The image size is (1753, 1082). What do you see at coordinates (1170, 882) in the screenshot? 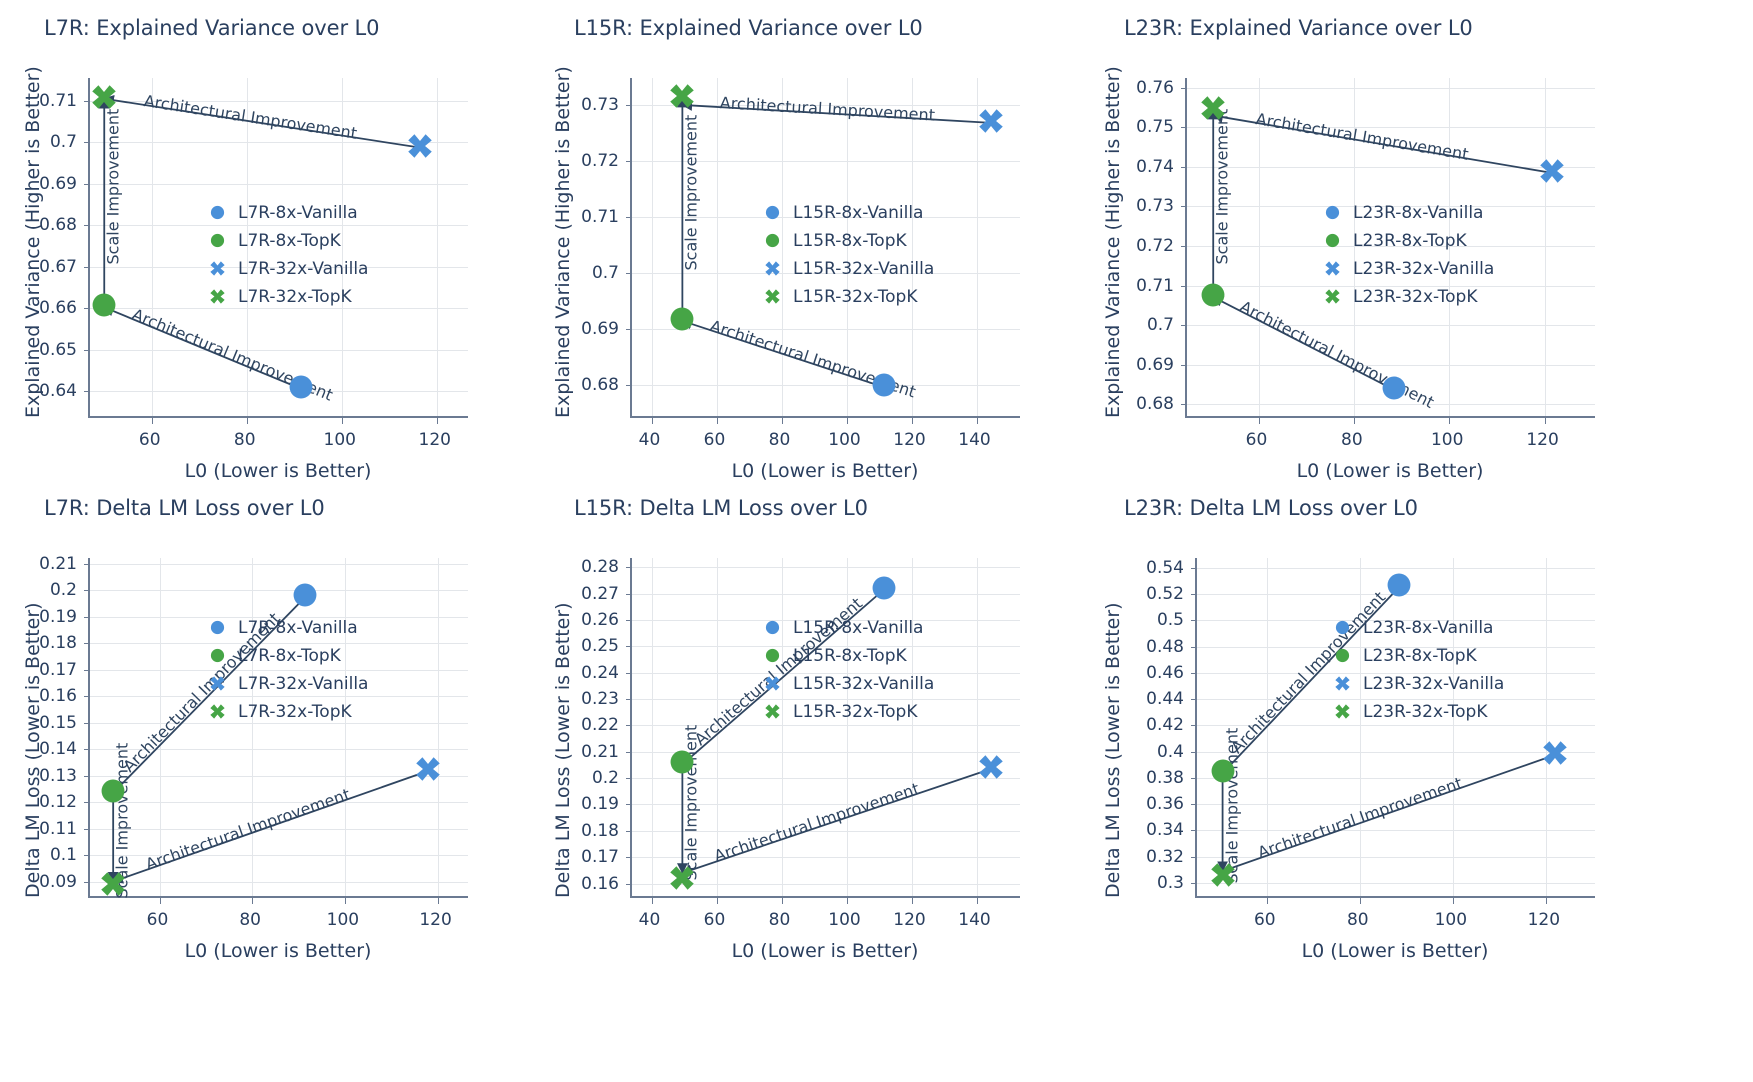
I see `y-tick-label: 0.3` at bounding box center [1170, 882].